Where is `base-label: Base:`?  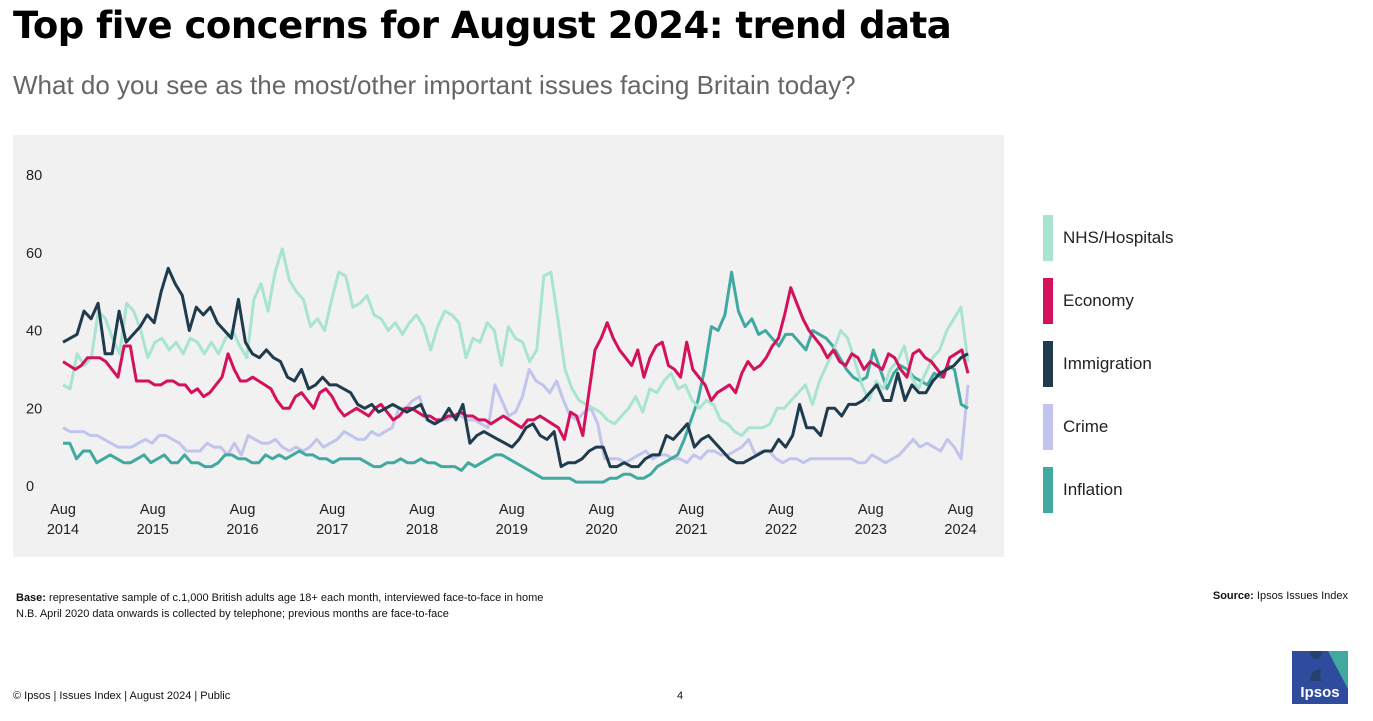 base-label: Base: is located at coordinates (31, 598).